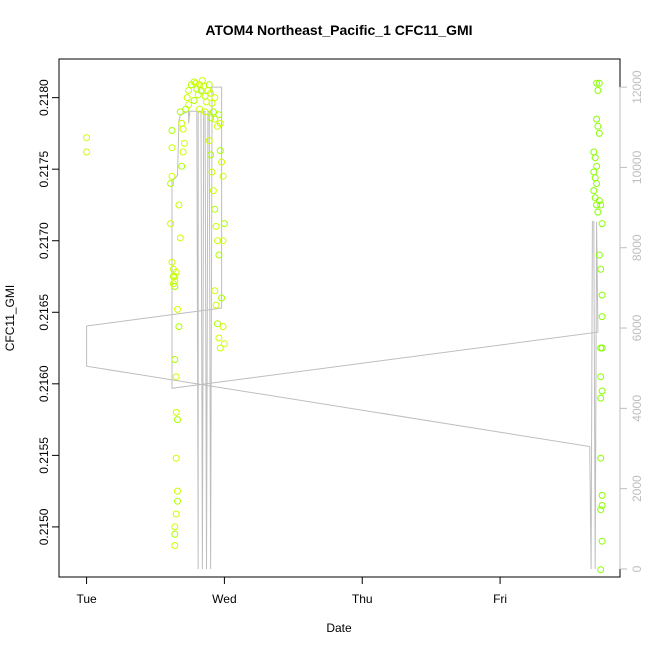  I want to click on y2-axis: 0 2000 4000 6000 8000 10000 12000, so click(631, 321).